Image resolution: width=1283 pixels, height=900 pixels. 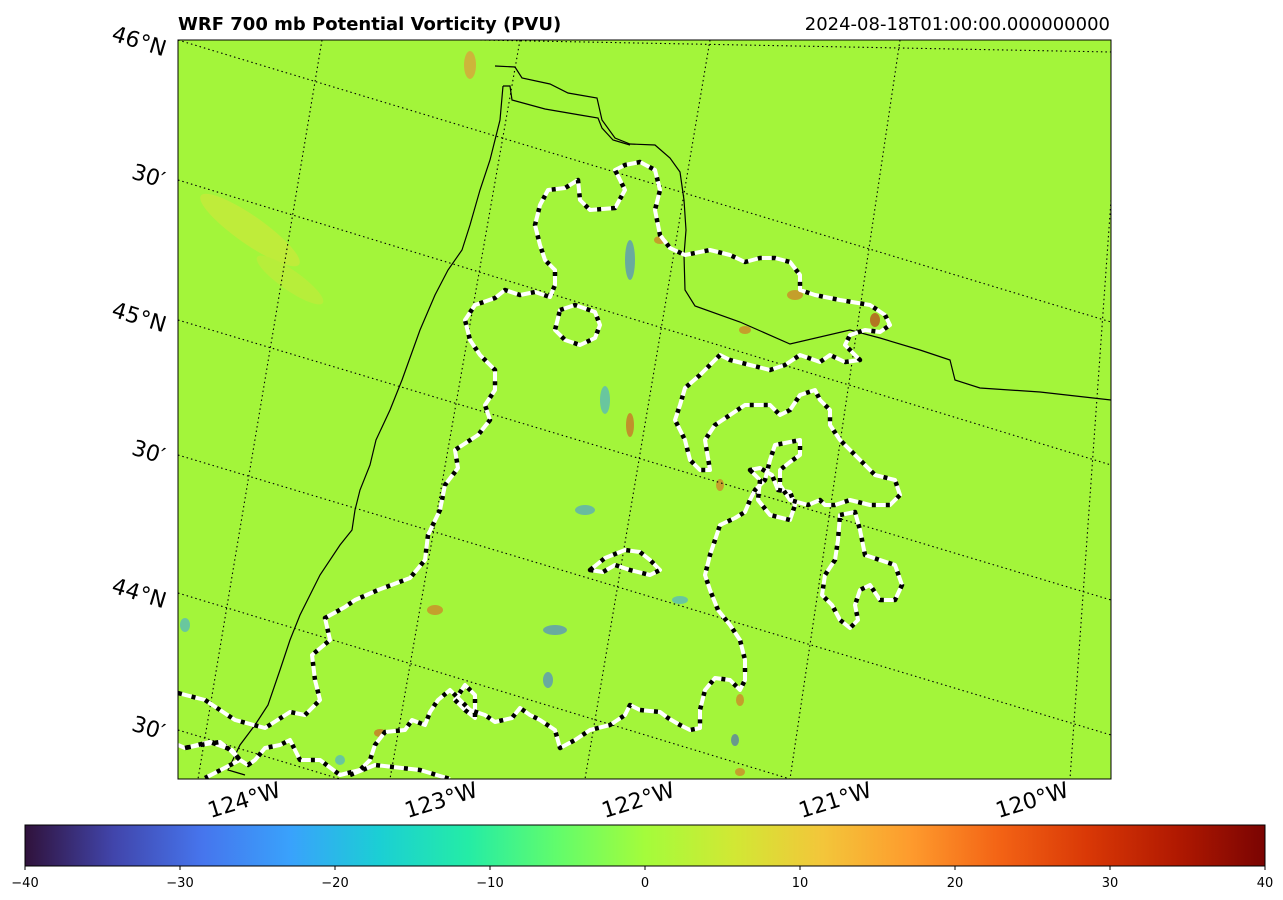 I want to click on colorbar-tick-label: −40, so click(x=25, y=883).